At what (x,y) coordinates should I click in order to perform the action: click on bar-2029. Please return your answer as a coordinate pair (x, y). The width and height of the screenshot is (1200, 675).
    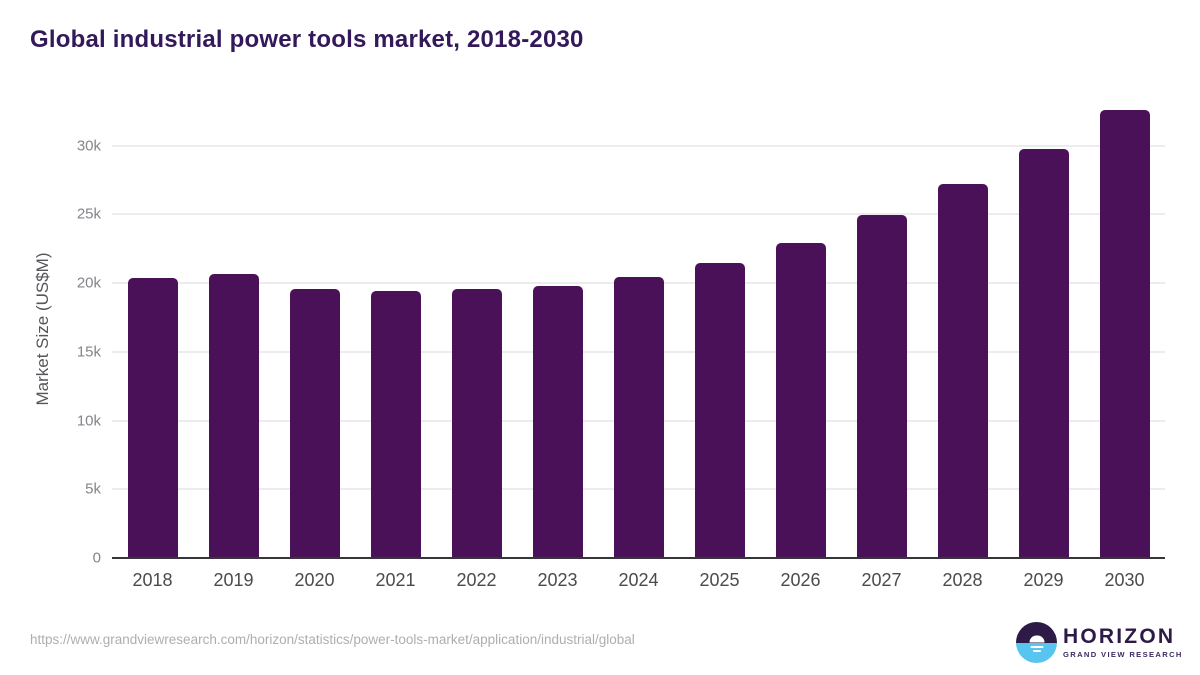
    Looking at the image, I should click on (1043, 353).